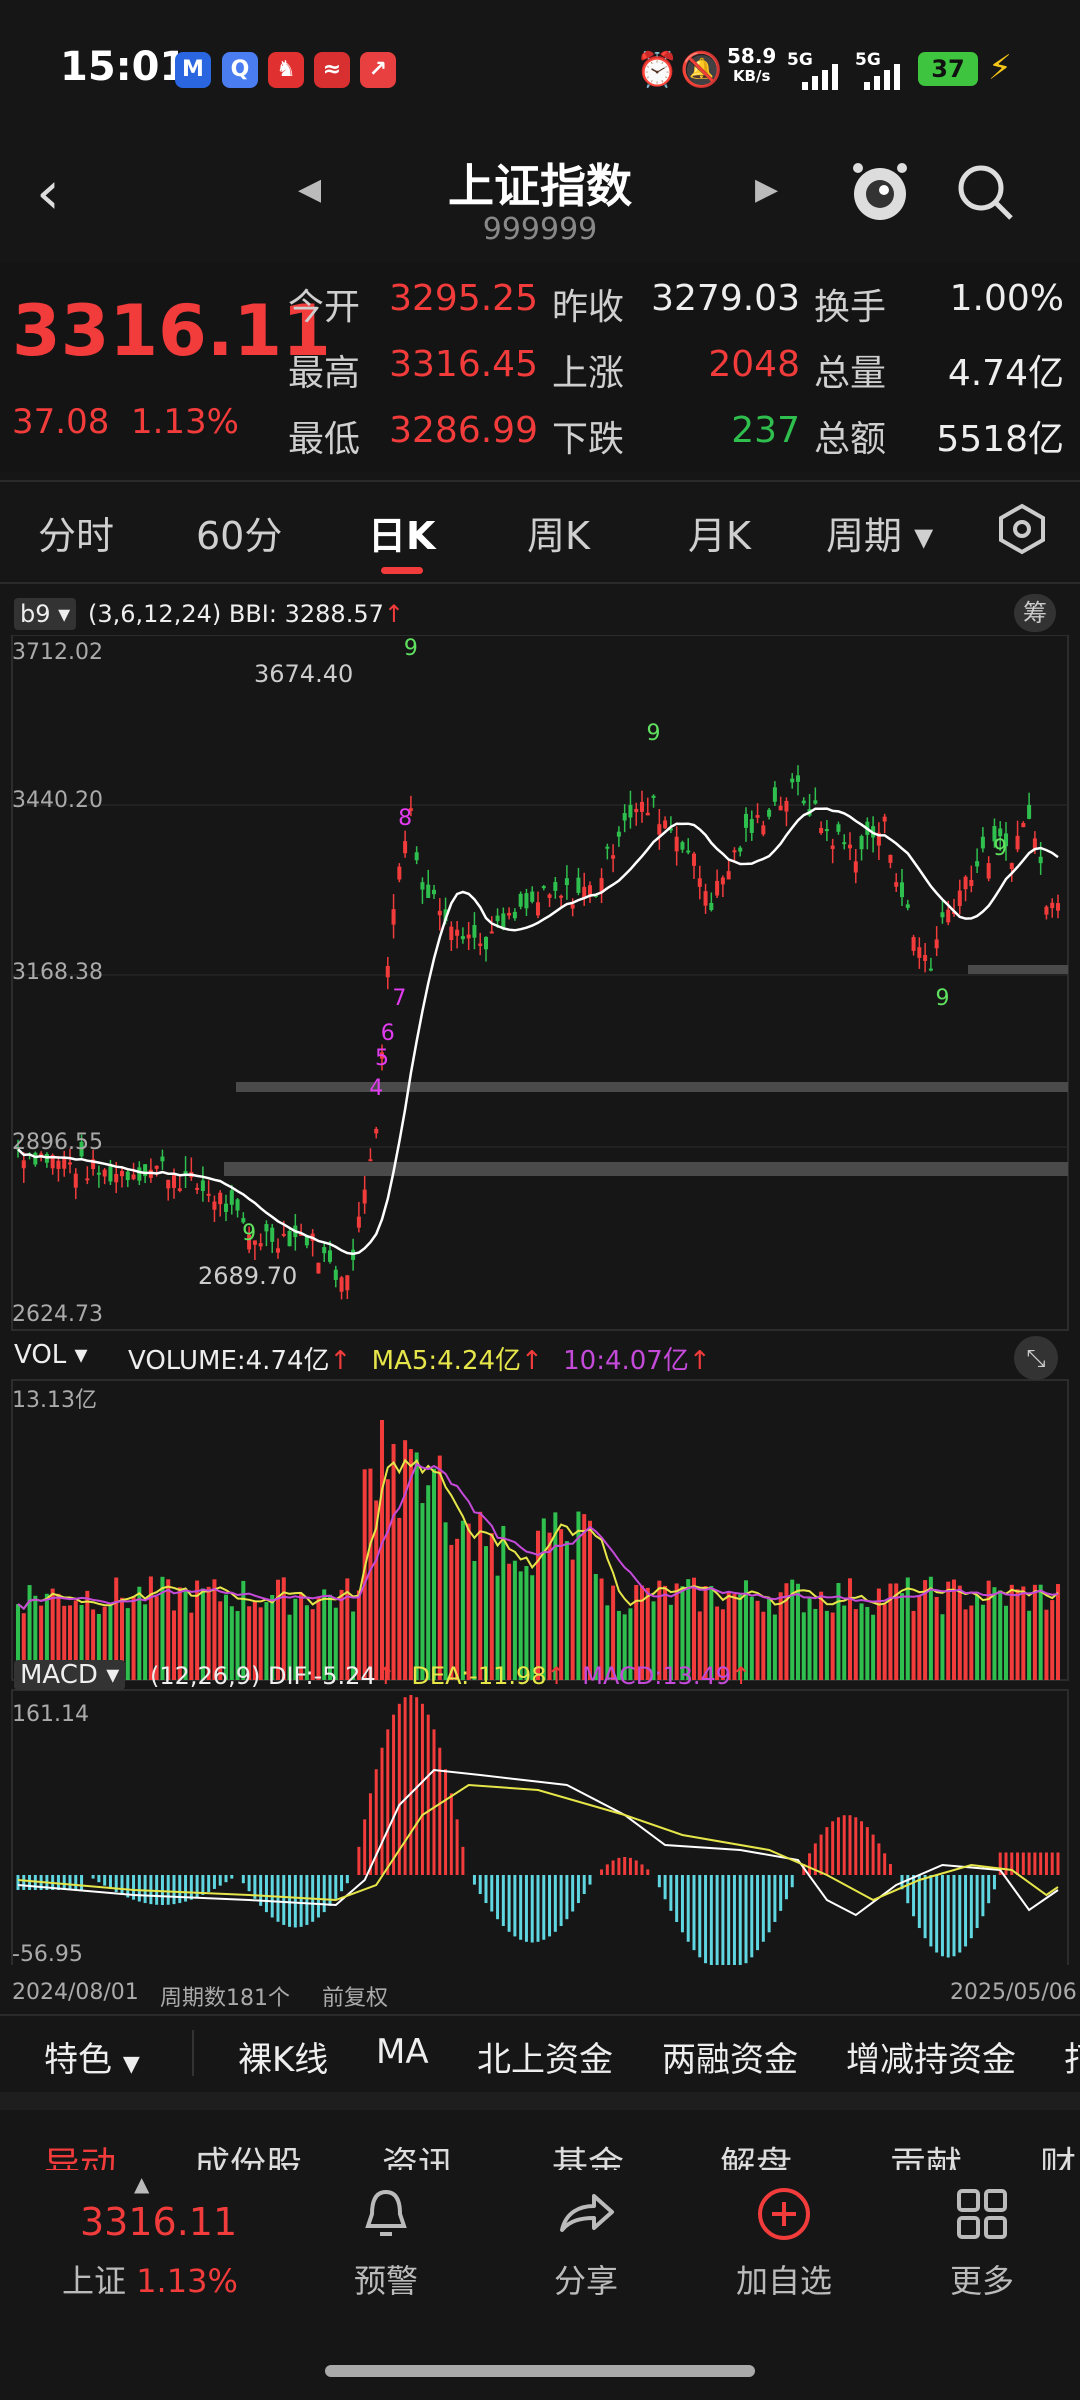 The image size is (1080, 2400). What do you see at coordinates (150, 2281) in the screenshot?
I see `bottom-index: 上证 1.13%` at bounding box center [150, 2281].